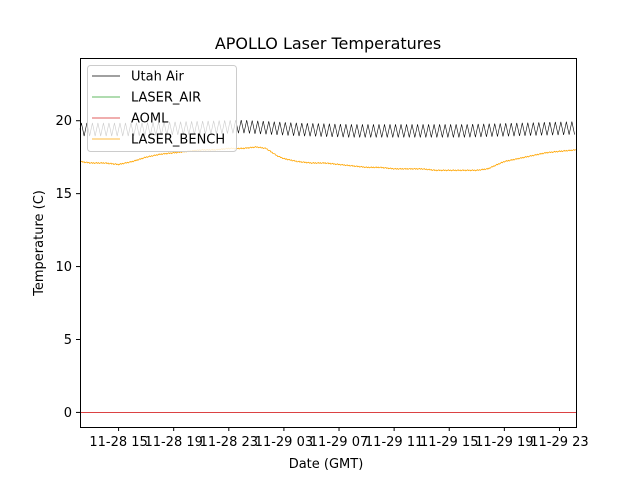 This screenshot has height=480, width=640. I want to click on x-tick-label: 11-28 15, so click(118, 442).